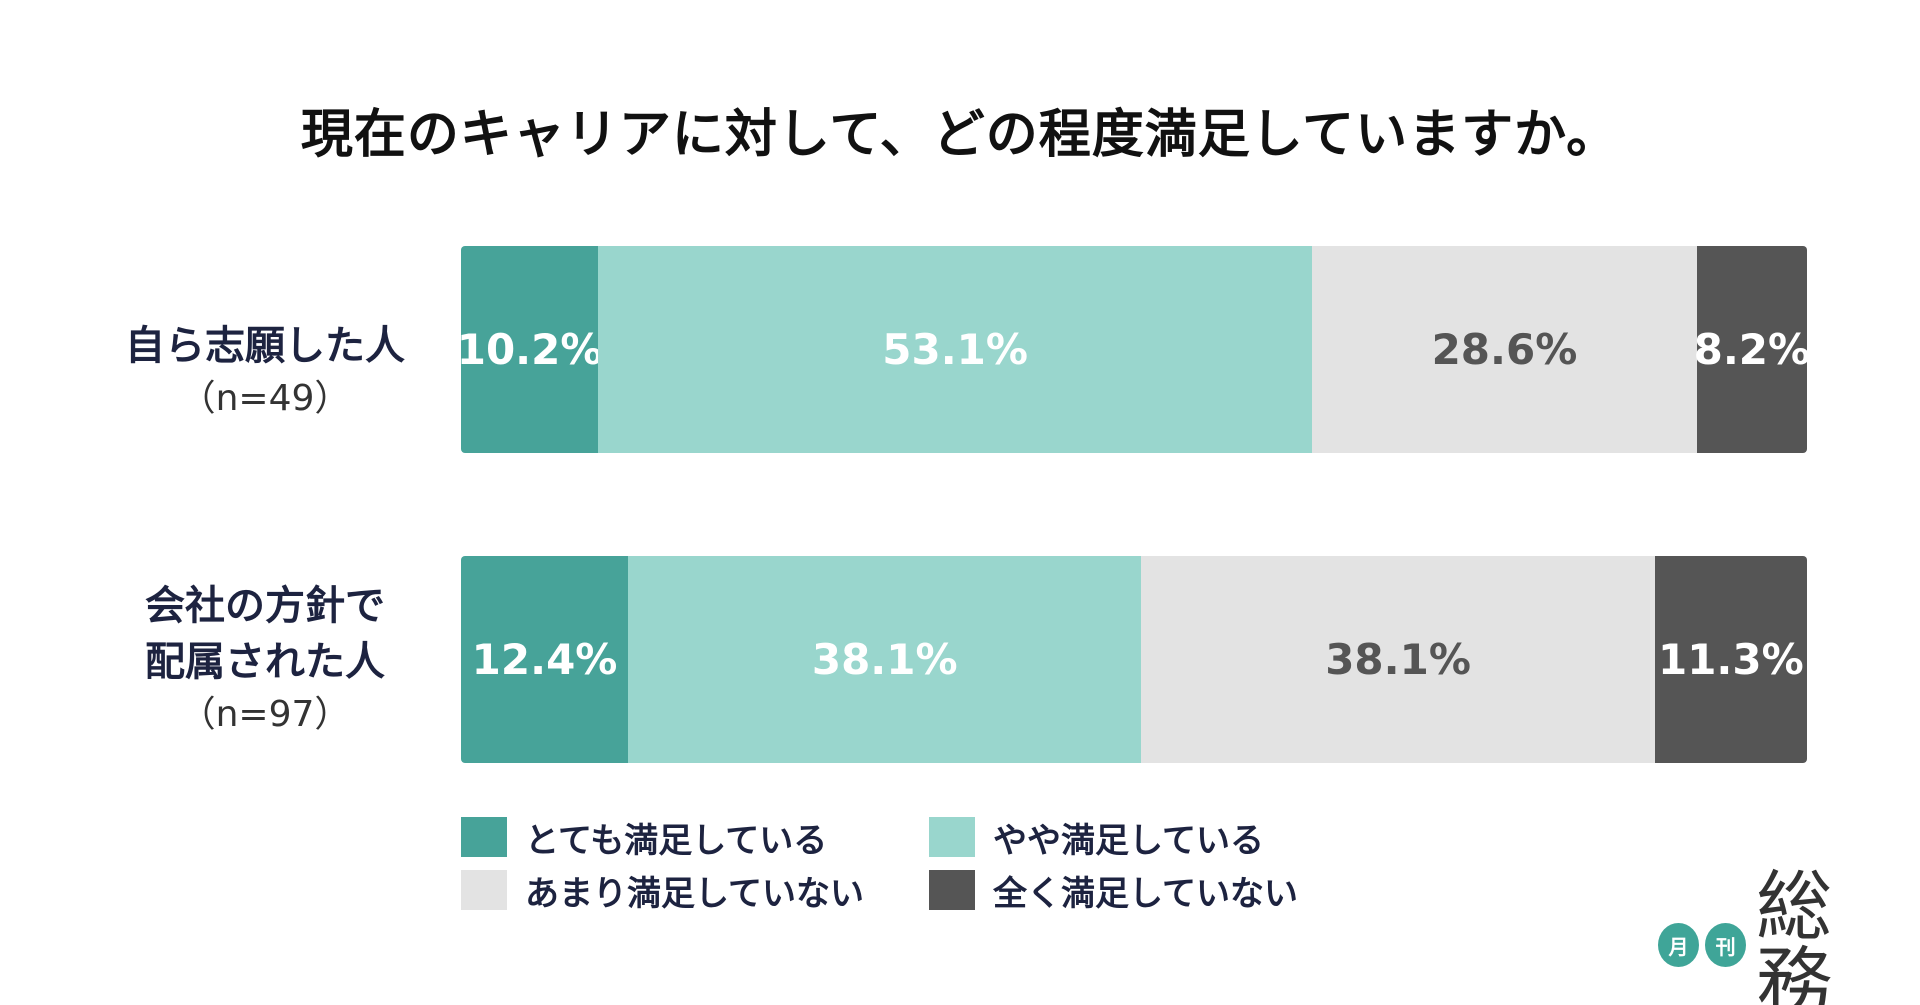 This screenshot has width=1920, height=1005. I want to click on chart-title: 現在のキャリアに対して、どの程度満足していますか。, so click(960, 135).